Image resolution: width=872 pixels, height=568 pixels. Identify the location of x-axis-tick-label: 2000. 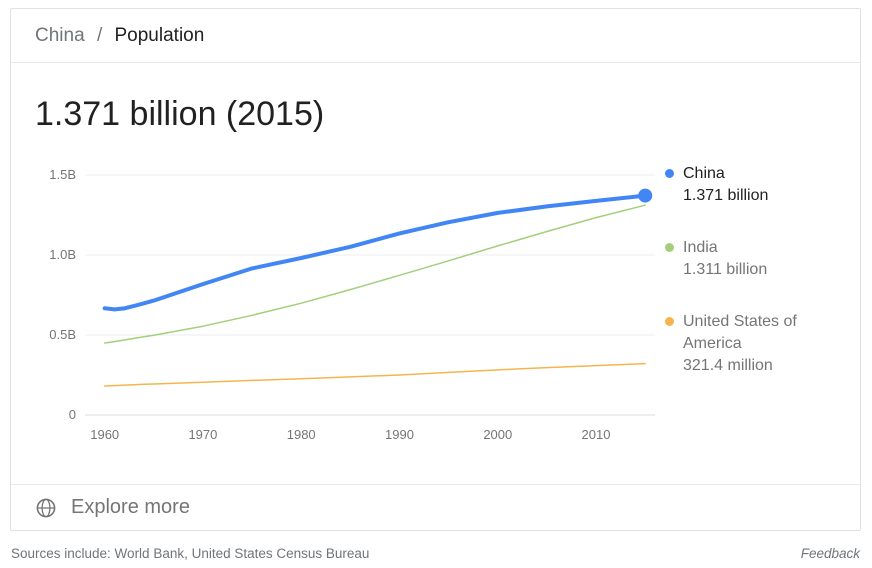
(497, 434).